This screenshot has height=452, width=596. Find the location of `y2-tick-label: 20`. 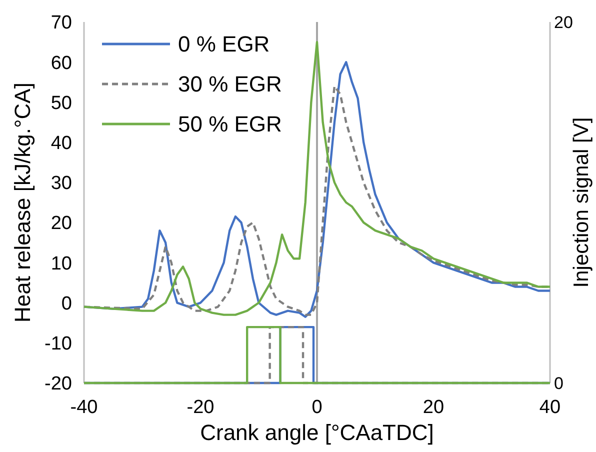

y2-tick-label: 20 is located at coordinates (563, 22).